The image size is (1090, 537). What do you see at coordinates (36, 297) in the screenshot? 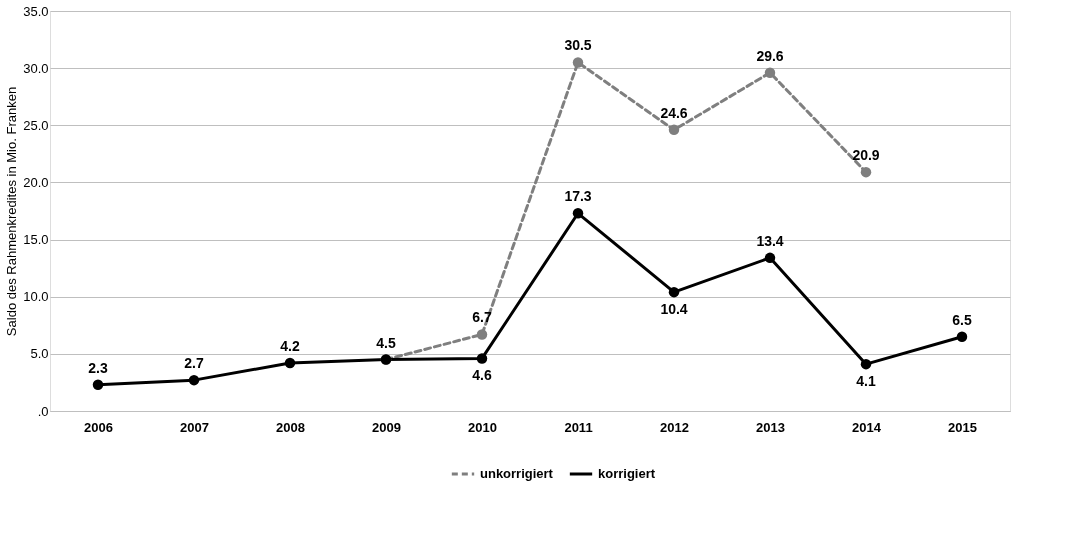
I see `y-tick-label: 10.0` at bounding box center [36, 297].